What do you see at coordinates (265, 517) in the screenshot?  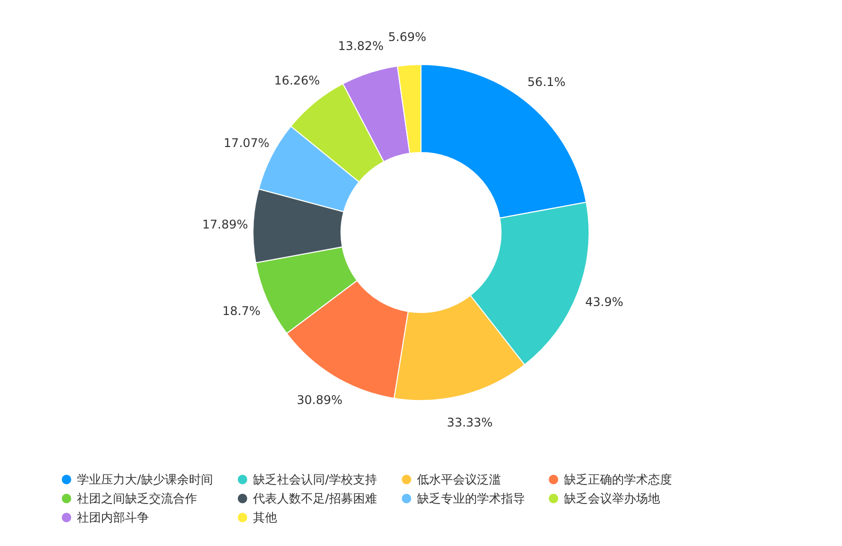 I see `legend-label: 其他` at bounding box center [265, 517].